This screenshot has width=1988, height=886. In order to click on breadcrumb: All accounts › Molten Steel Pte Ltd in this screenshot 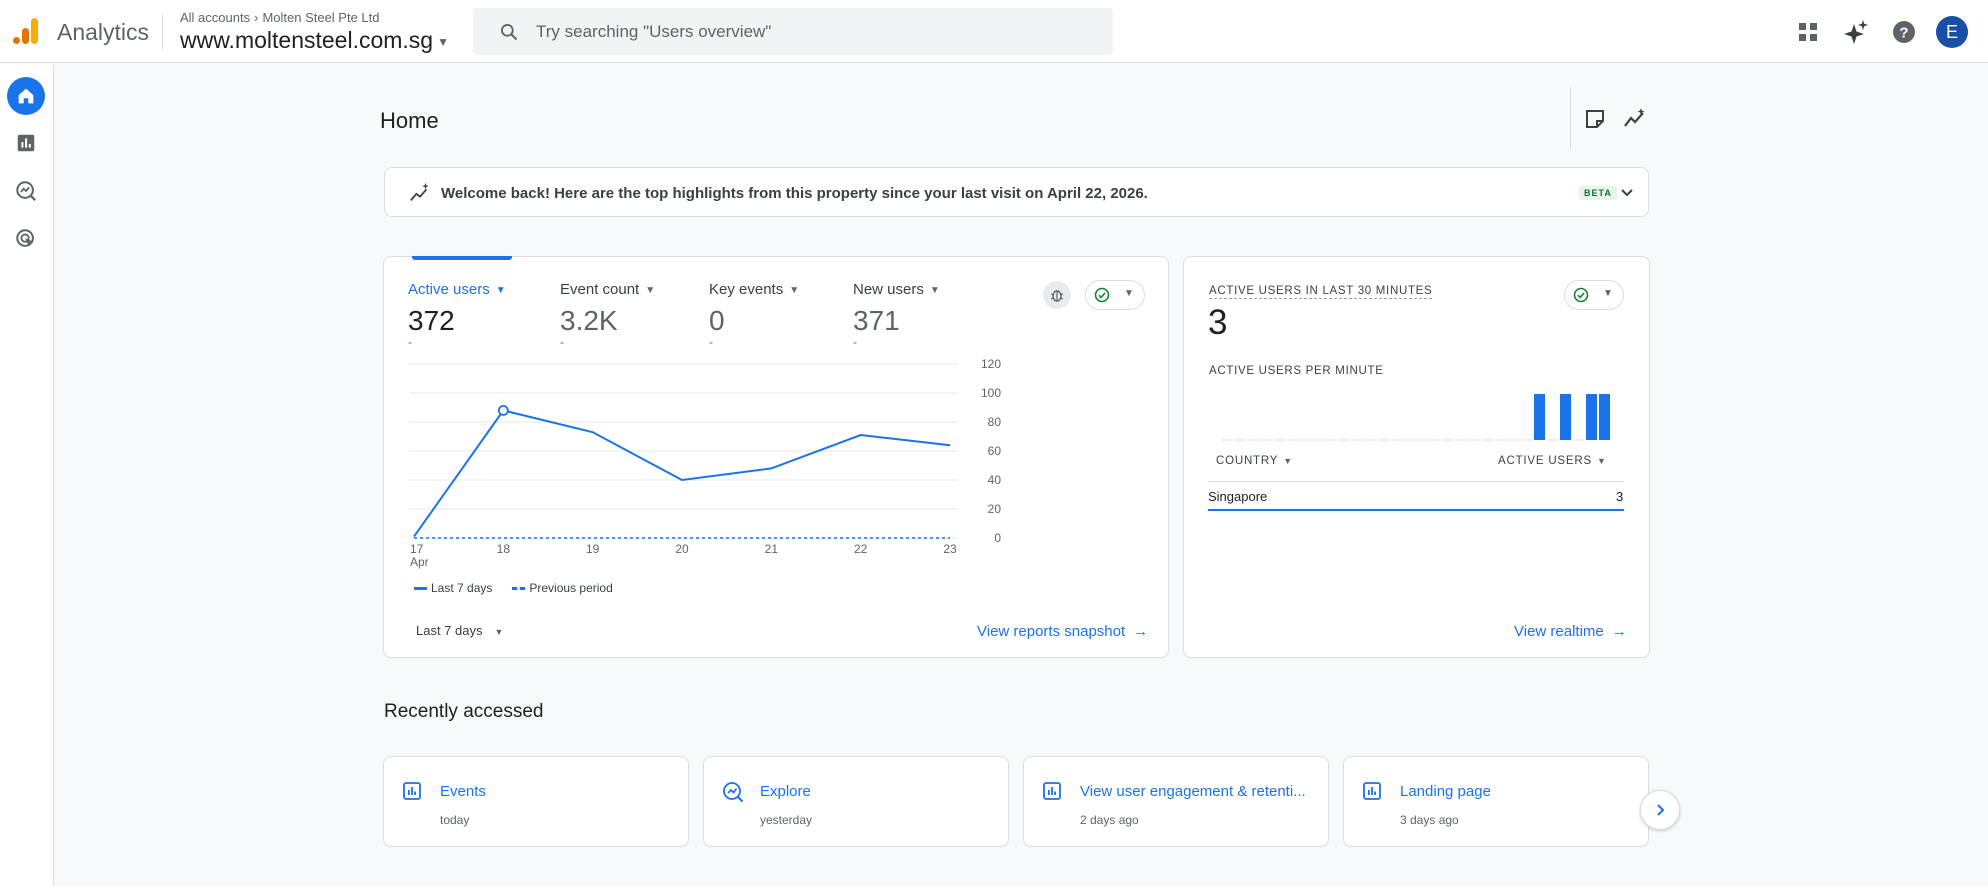, I will do `click(280, 17)`.